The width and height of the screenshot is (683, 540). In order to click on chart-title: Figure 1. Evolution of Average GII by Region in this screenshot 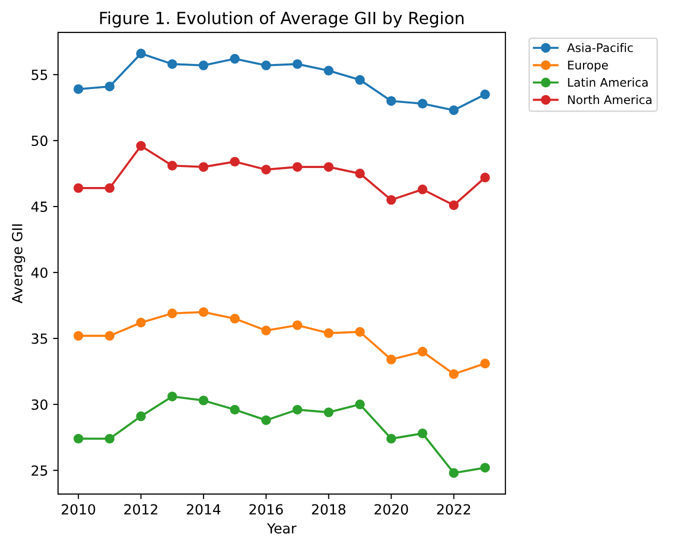, I will do `click(282, 19)`.